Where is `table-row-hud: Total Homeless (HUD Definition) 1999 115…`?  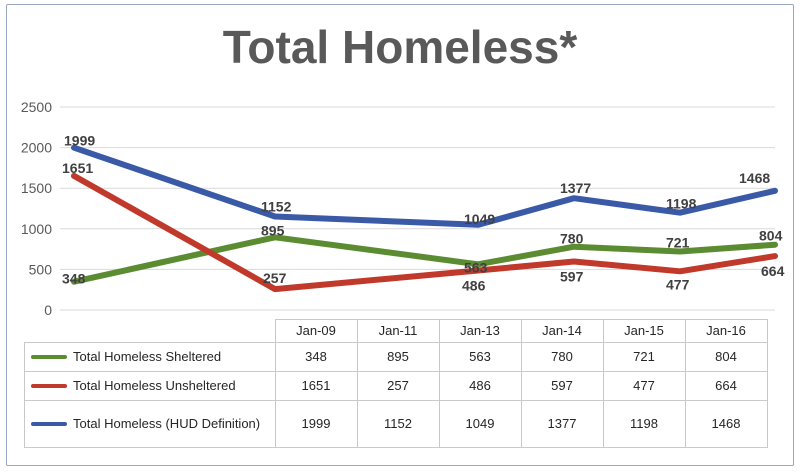 table-row-hud: Total Homeless (HUD Definition) 1999 115… is located at coordinates (396, 423).